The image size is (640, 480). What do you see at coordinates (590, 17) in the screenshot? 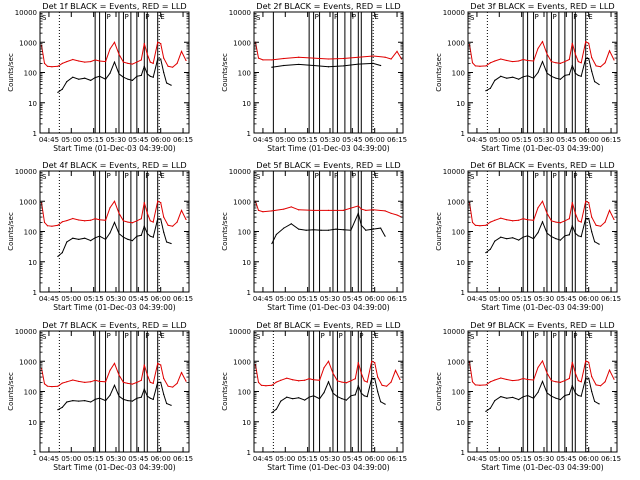
I see `marker-e: E` at bounding box center [590, 17].